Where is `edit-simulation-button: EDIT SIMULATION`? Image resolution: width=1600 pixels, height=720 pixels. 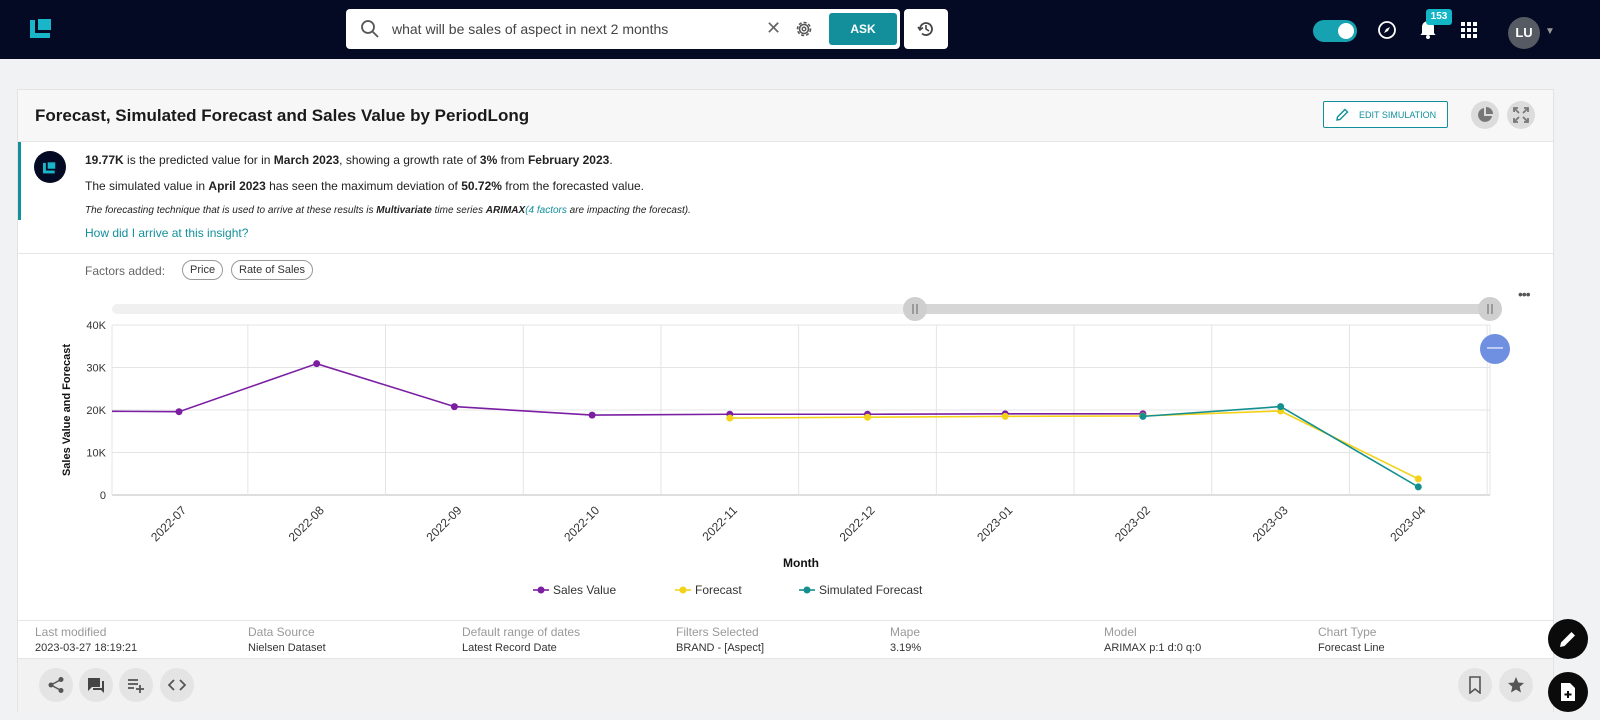
edit-simulation-button: EDIT SIMULATION is located at coordinates (1385, 114).